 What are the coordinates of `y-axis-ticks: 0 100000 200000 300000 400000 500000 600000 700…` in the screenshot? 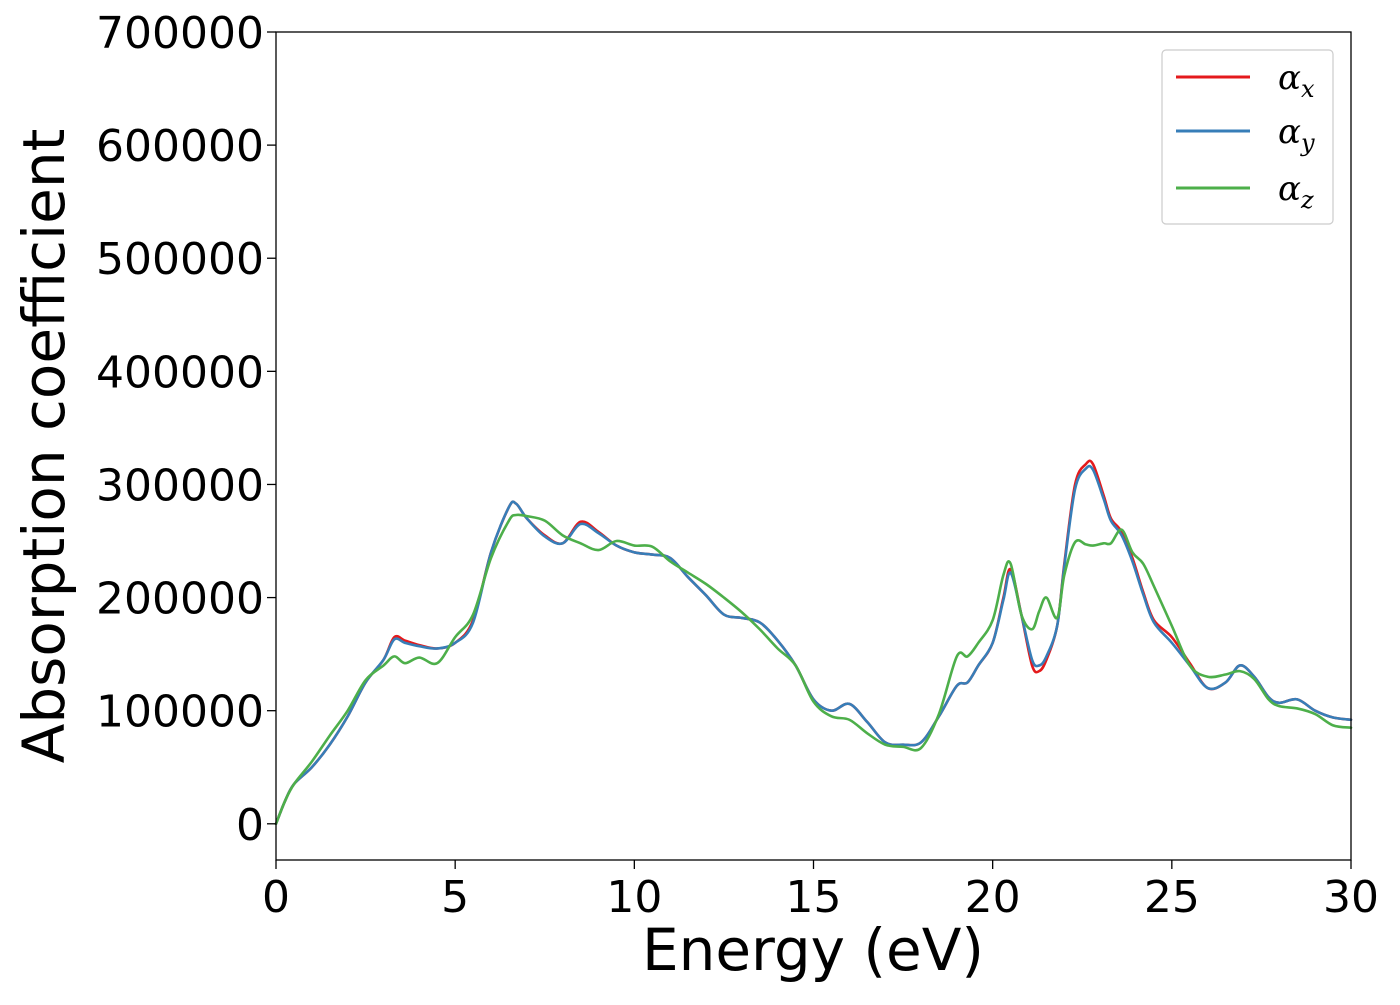 It's located at (186, 429).